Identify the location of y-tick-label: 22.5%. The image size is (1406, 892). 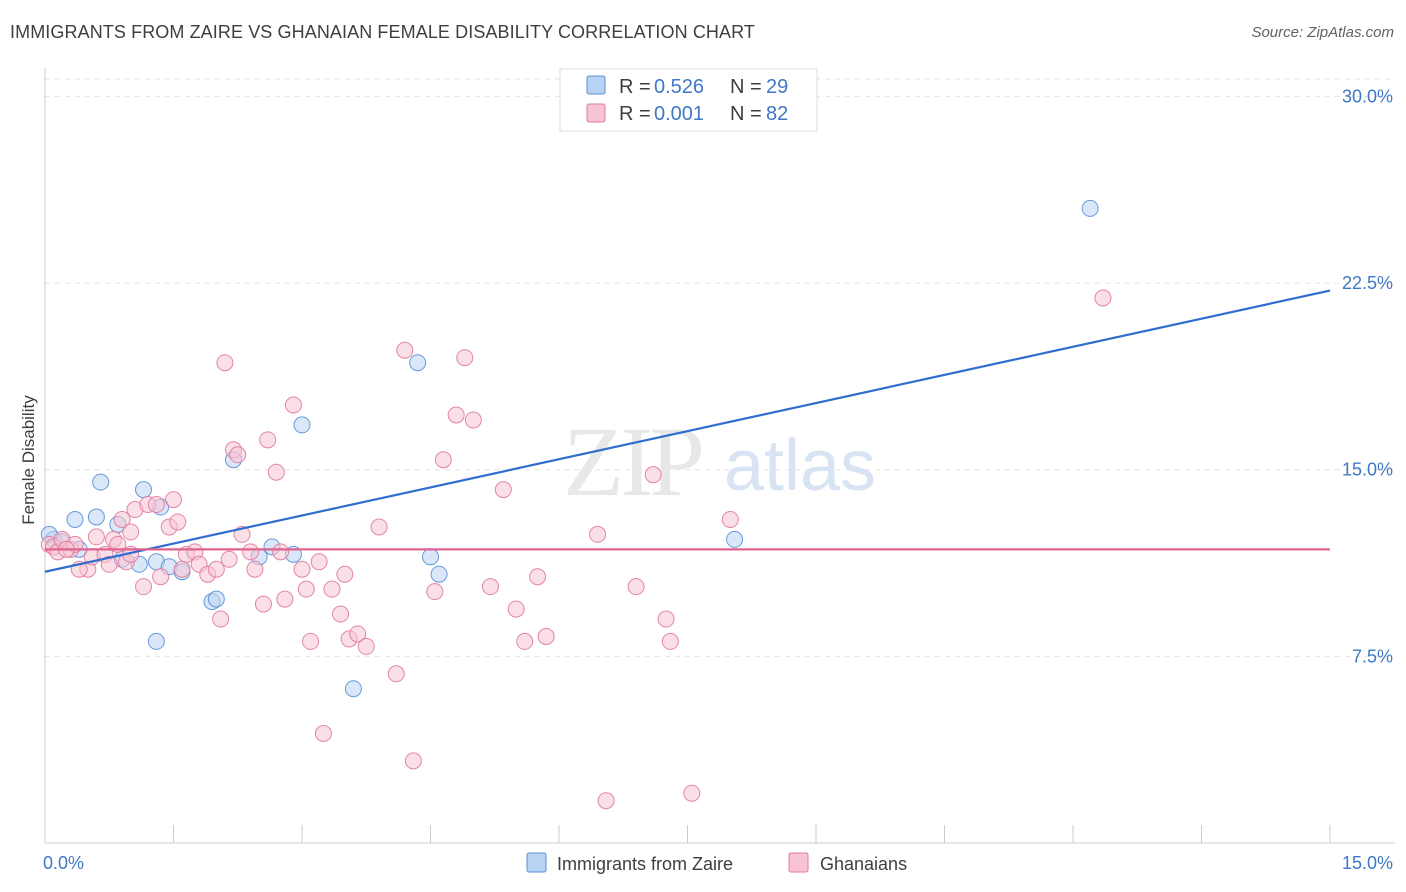
(1367, 283).